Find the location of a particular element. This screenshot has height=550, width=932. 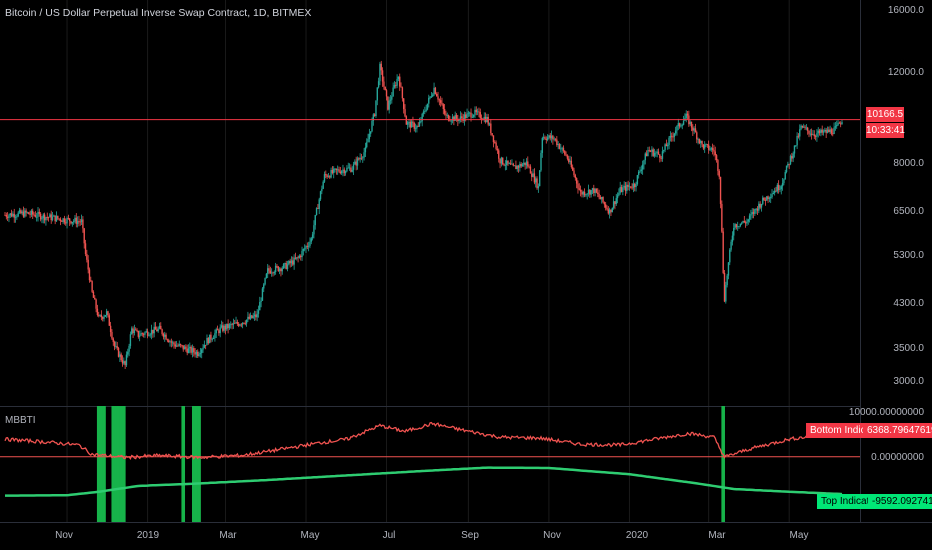

bottom-indicator-line is located at coordinates (423, 440).